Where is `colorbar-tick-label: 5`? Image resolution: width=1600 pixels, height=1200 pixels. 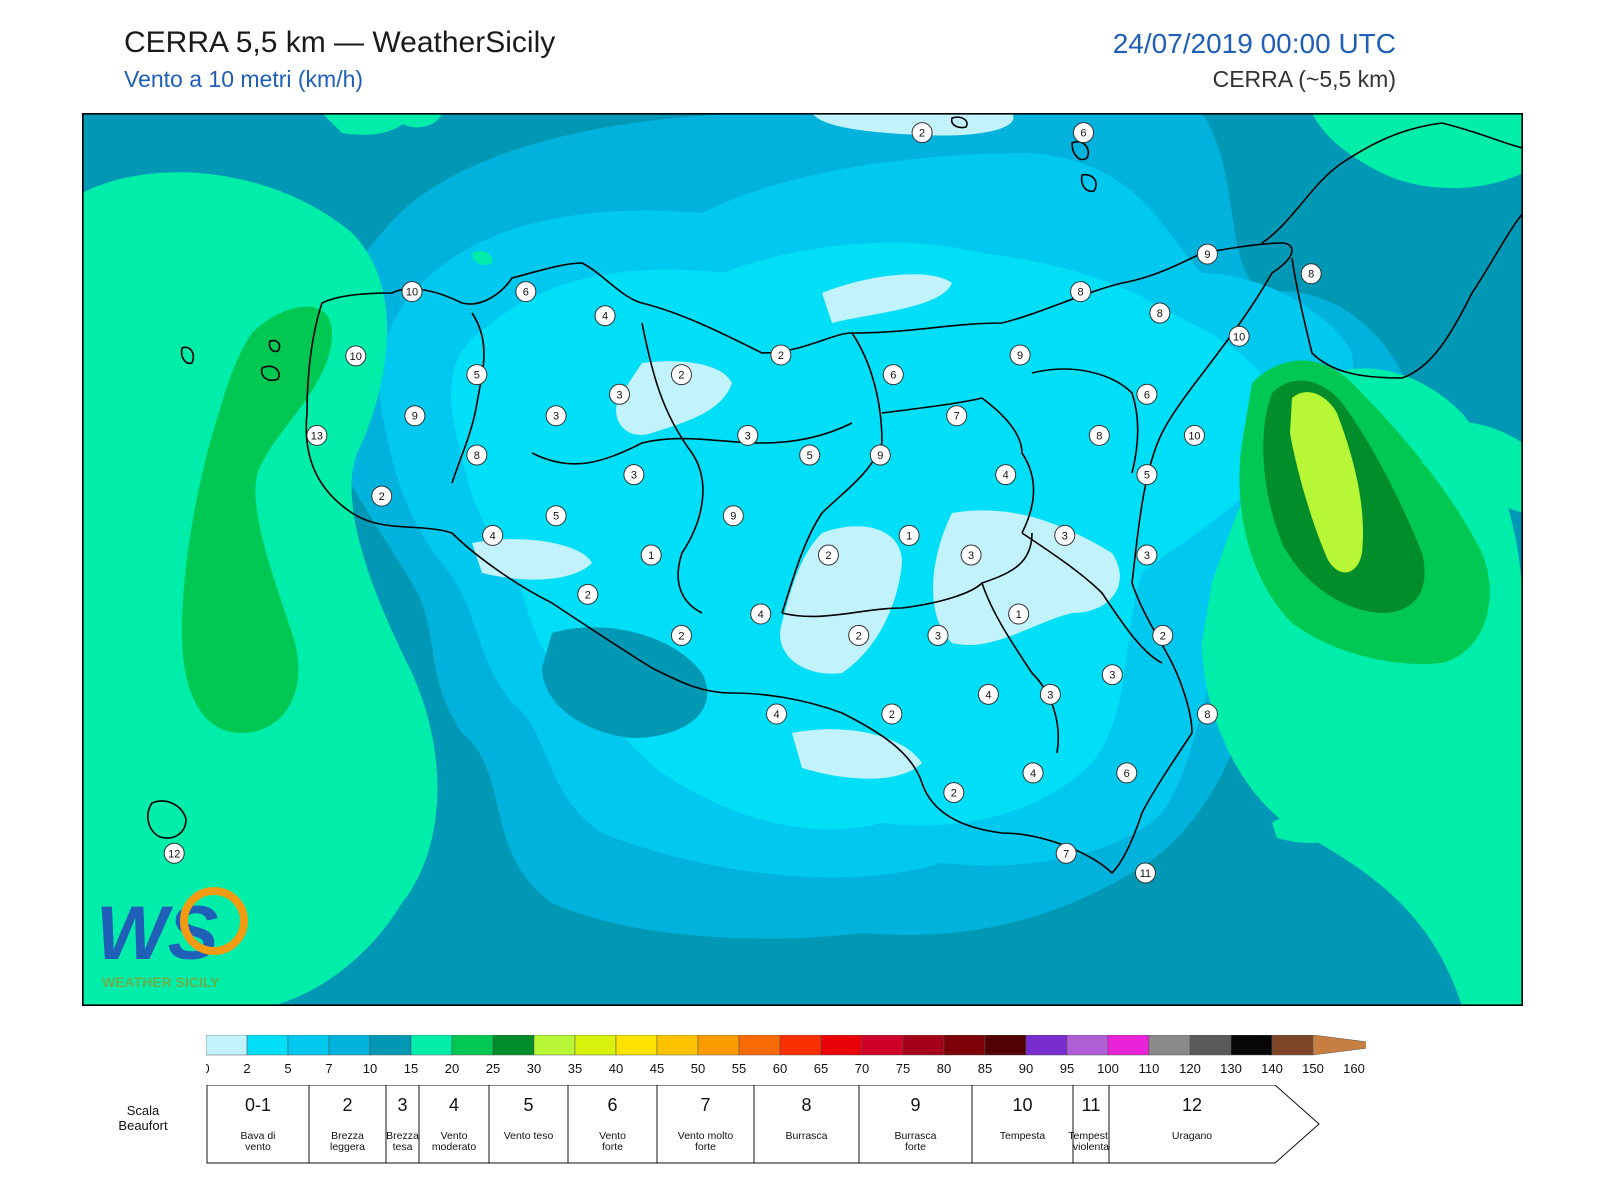 colorbar-tick-label: 5 is located at coordinates (287, 1068).